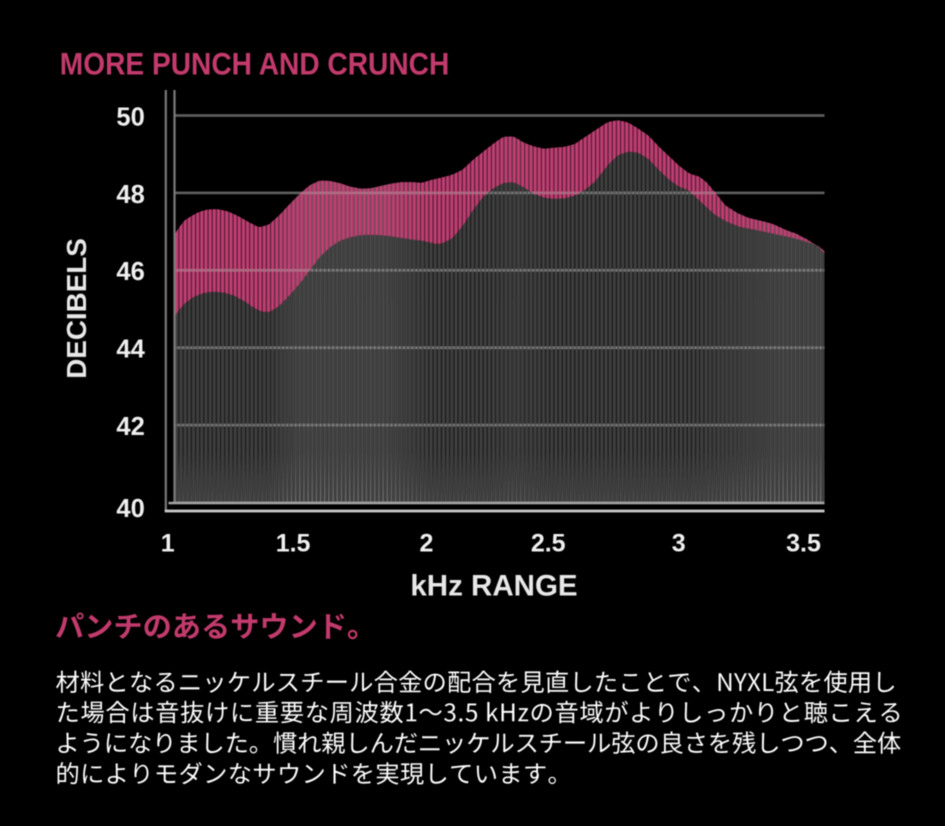 The width and height of the screenshot is (945, 826). Describe the element at coordinates (130, 509) in the screenshot. I see `svg-text: 40` at that location.